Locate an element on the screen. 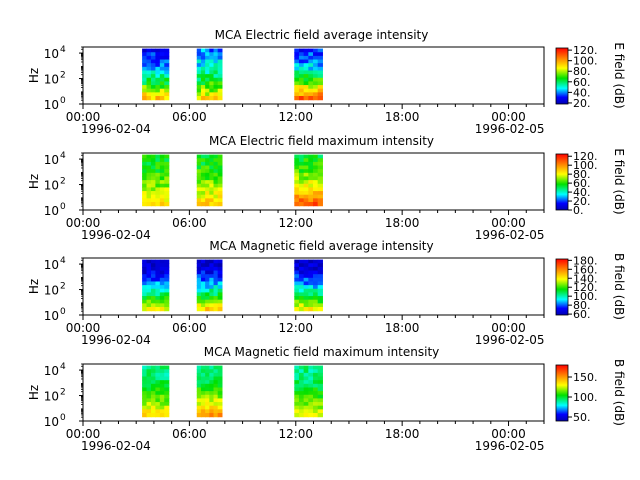  panel-title: MCA Magnetic field maximum intensity is located at coordinates (322, 352).